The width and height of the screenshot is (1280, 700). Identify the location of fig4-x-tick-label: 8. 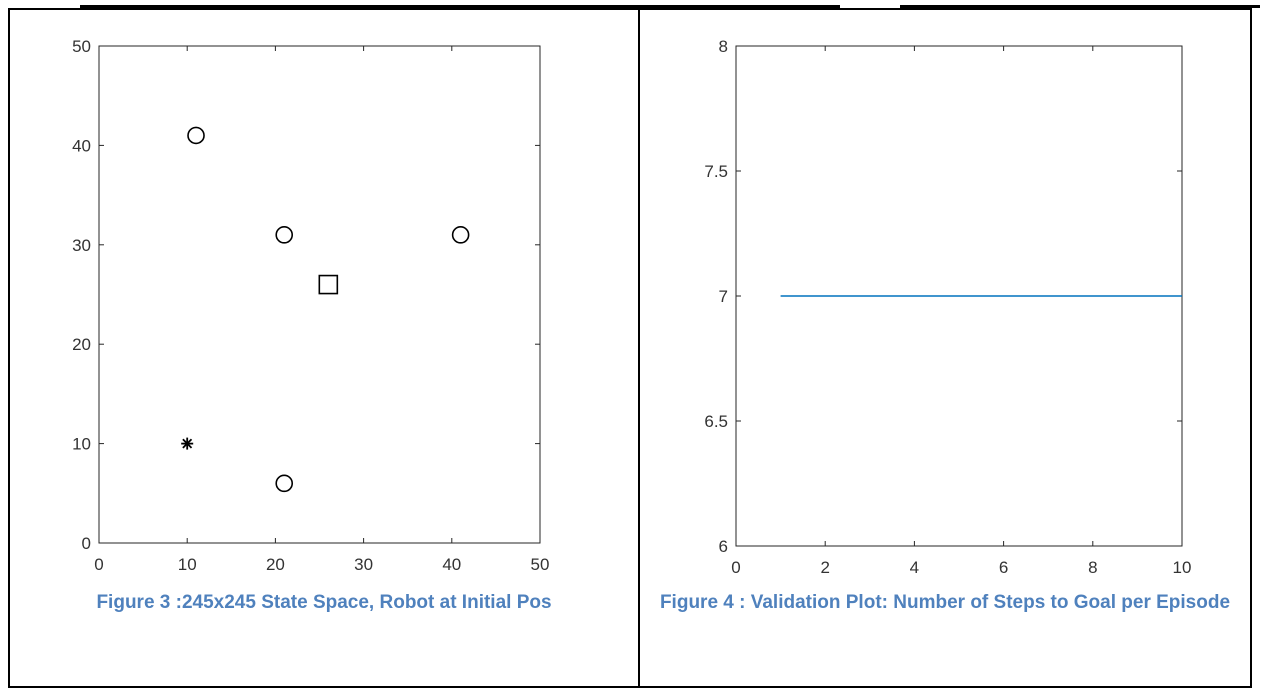
(1092, 567).